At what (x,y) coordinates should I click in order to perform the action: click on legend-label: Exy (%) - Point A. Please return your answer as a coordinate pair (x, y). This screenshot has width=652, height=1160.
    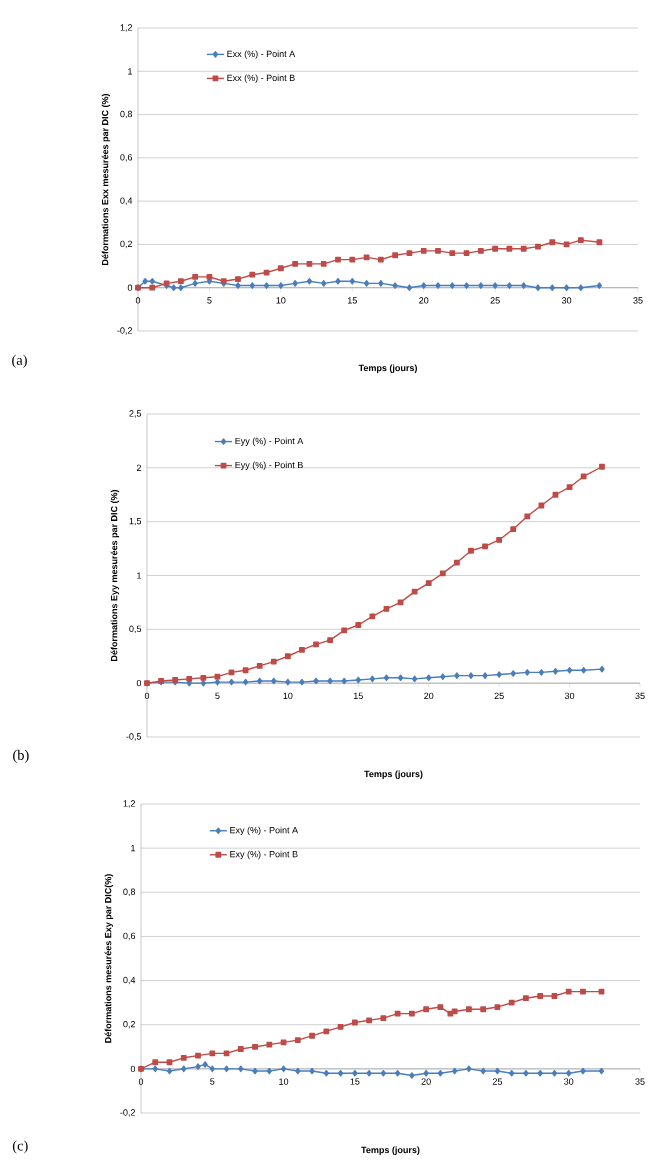
    Looking at the image, I should click on (264, 831).